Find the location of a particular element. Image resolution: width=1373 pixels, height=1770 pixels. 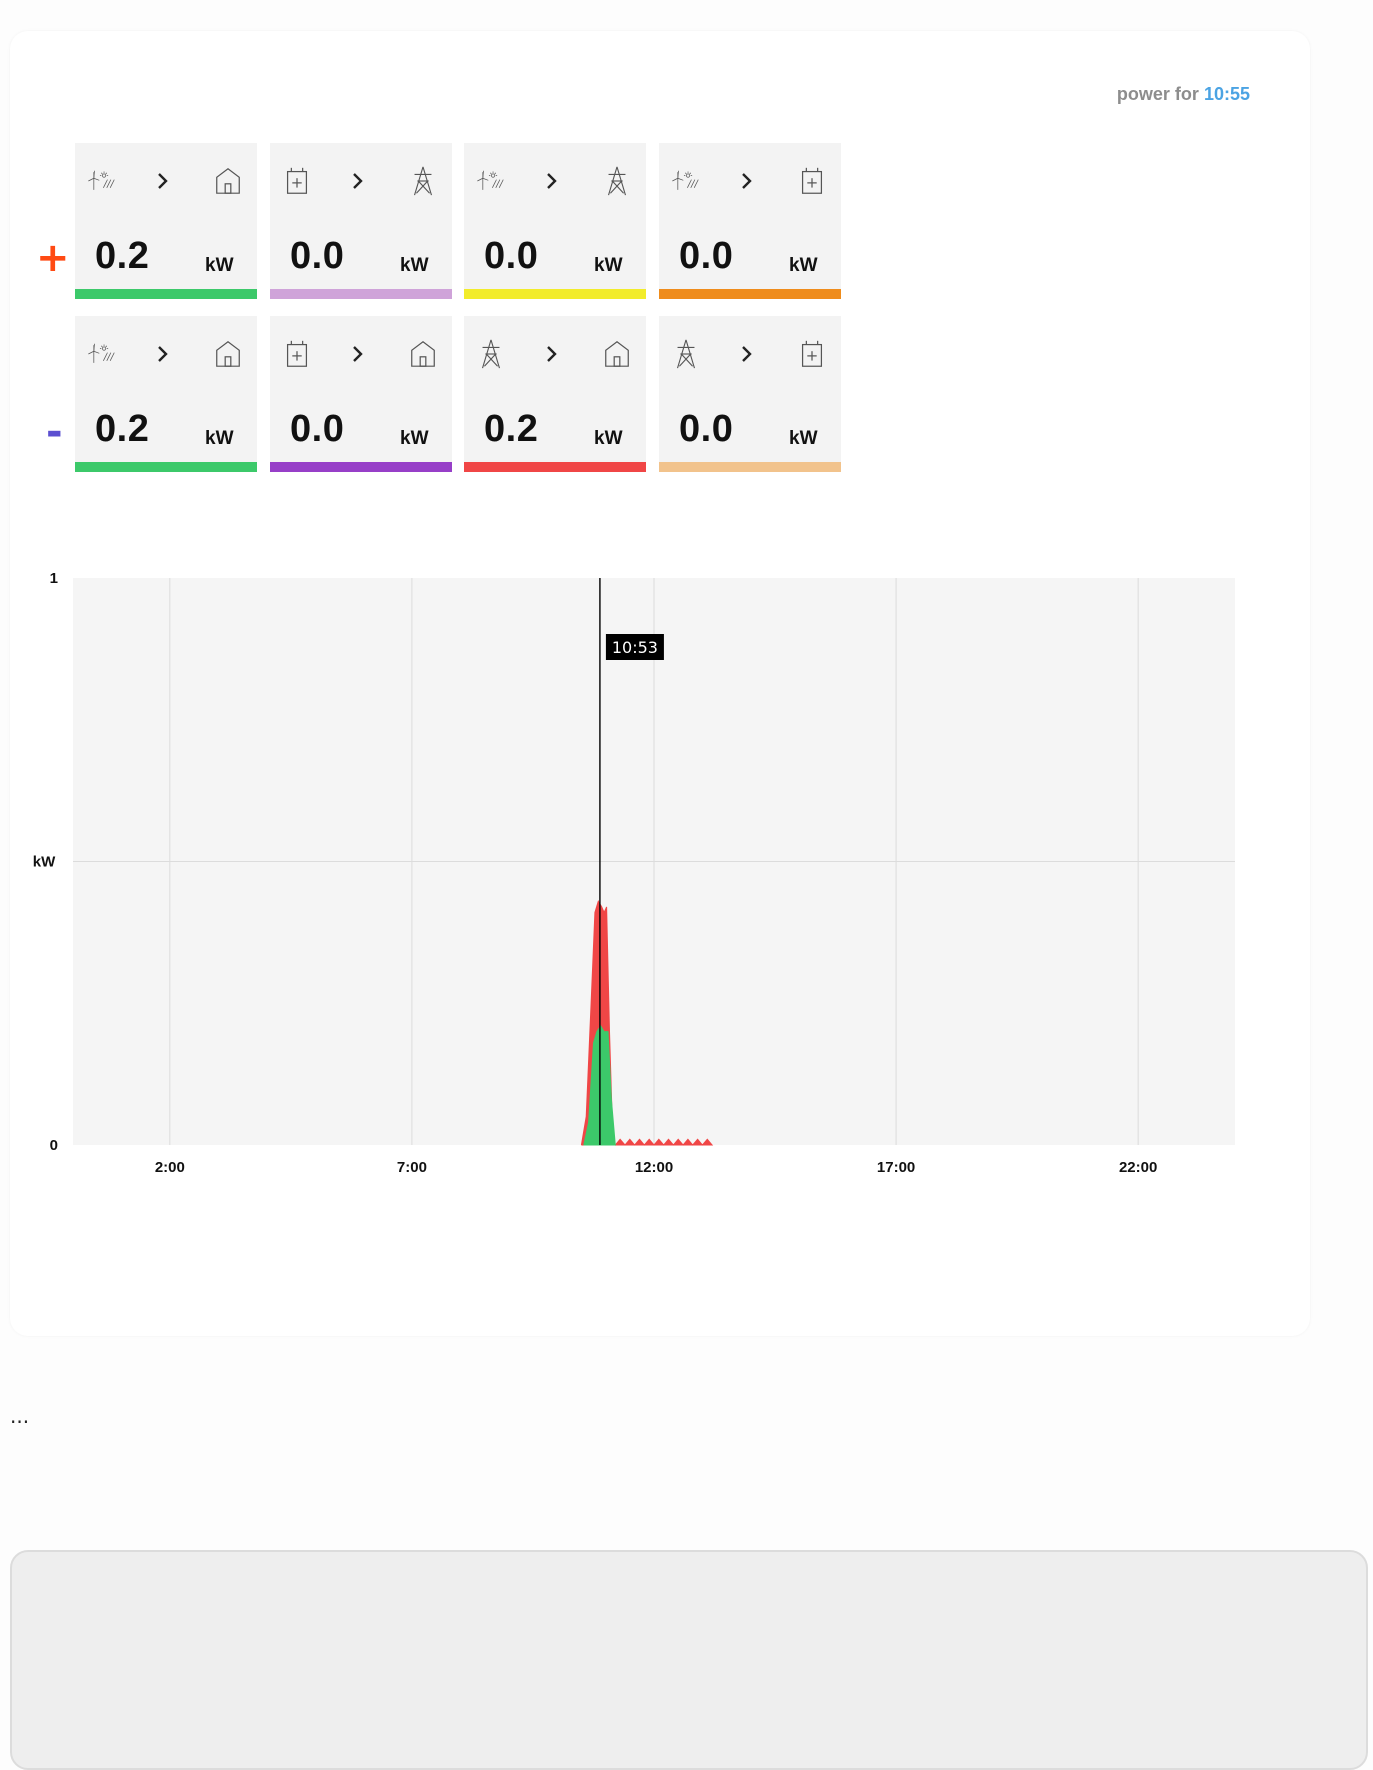

chart-x-tick-label: 22:00 is located at coordinates (1138, 1167).